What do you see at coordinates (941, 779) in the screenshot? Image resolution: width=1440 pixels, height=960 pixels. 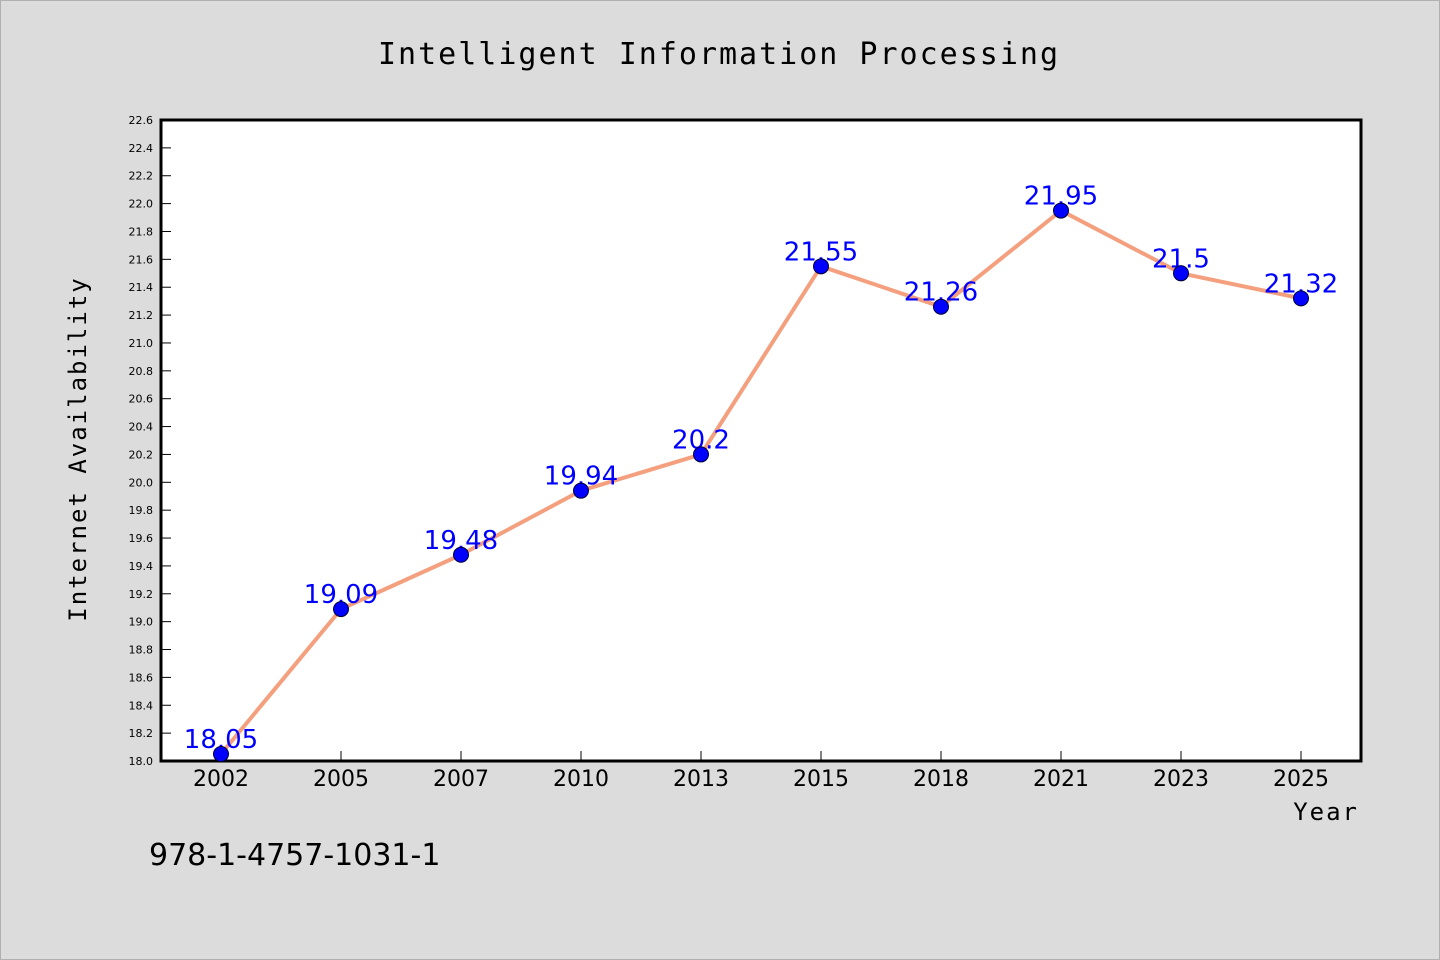 I see `x-tick-label: 2018` at bounding box center [941, 779].